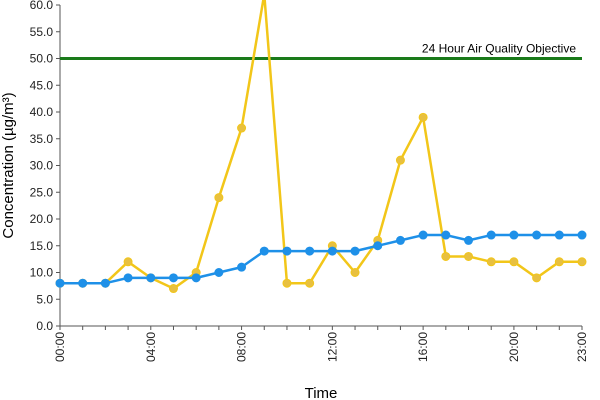 The image size is (600, 400). What do you see at coordinates (42, 59) in the screenshot?
I see `y-tick-label: 50.0` at bounding box center [42, 59].